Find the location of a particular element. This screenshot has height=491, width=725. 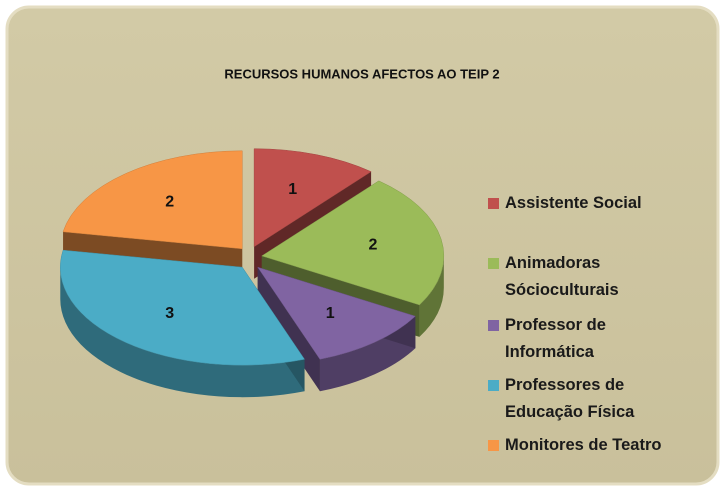

legend-label: Assistente Social is located at coordinates (573, 203).